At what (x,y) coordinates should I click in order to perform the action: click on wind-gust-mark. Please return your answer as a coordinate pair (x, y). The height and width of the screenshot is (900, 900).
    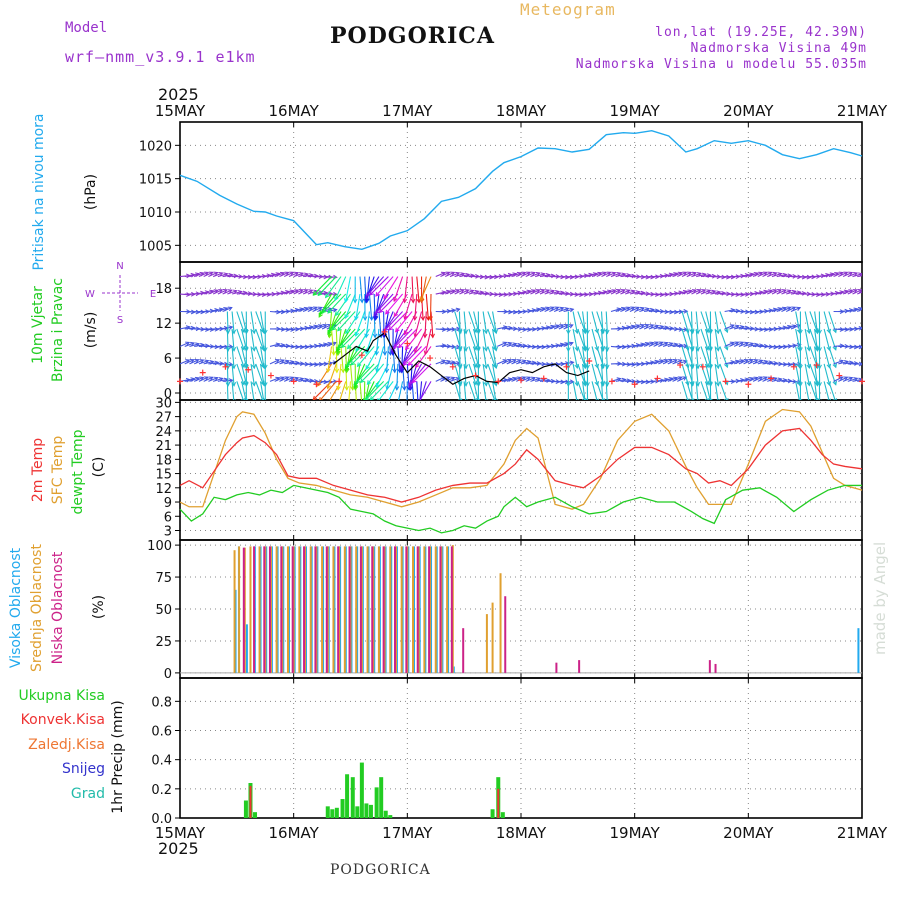
    Looking at the image, I should click on (498, 381).